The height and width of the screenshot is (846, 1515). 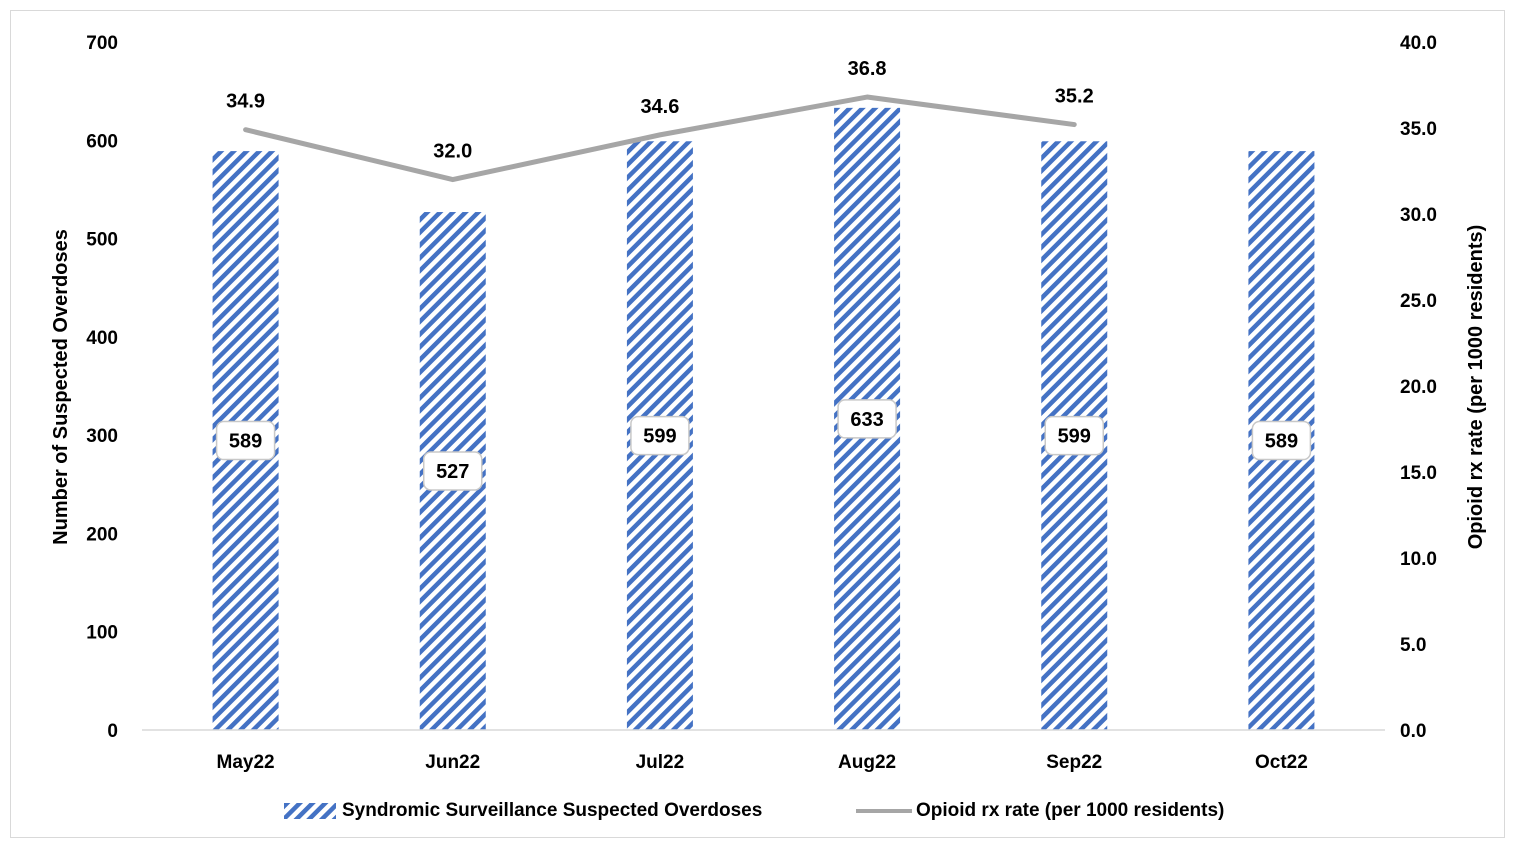 What do you see at coordinates (102, 534) in the screenshot?
I see `y-tick-label: 200` at bounding box center [102, 534].